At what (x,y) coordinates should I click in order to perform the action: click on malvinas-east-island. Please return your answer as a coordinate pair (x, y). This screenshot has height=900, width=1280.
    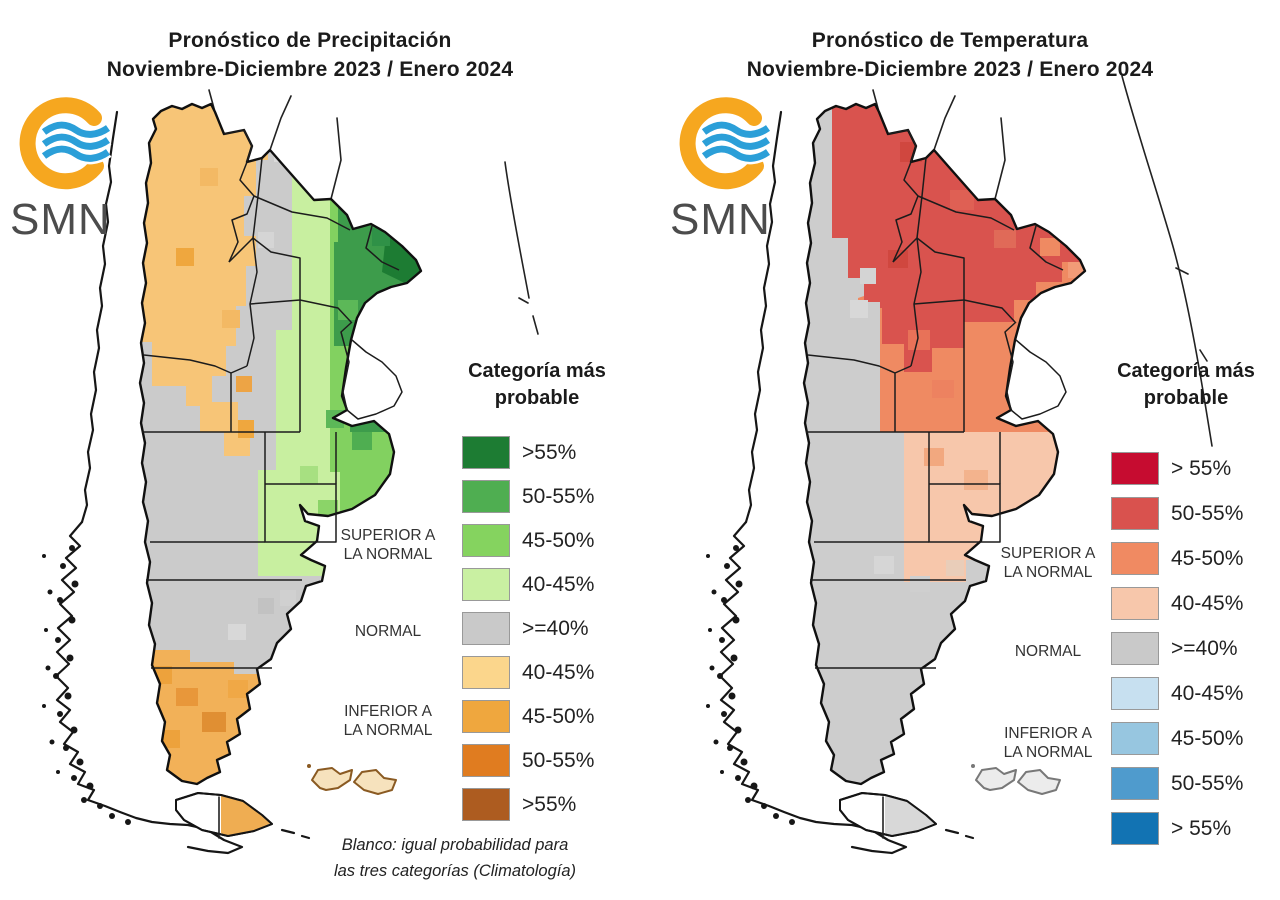
    Looking at the image, I should click on (375, 782).